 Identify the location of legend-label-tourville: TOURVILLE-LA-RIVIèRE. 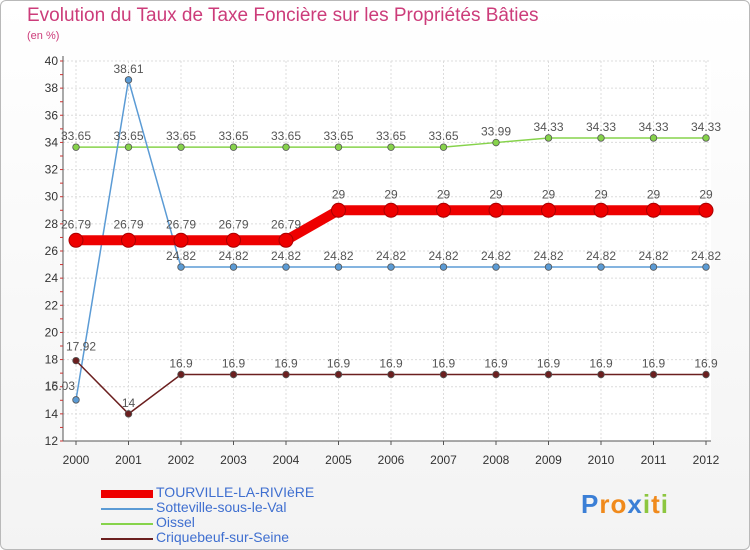
(235, 492).